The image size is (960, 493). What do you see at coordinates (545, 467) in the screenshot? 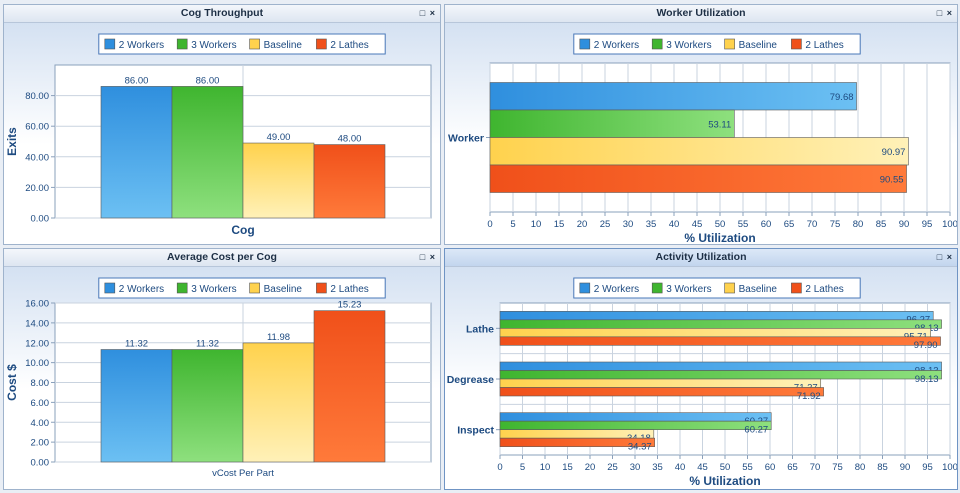
I see `x-tick-label: 10` at bounding box center [545, 467].